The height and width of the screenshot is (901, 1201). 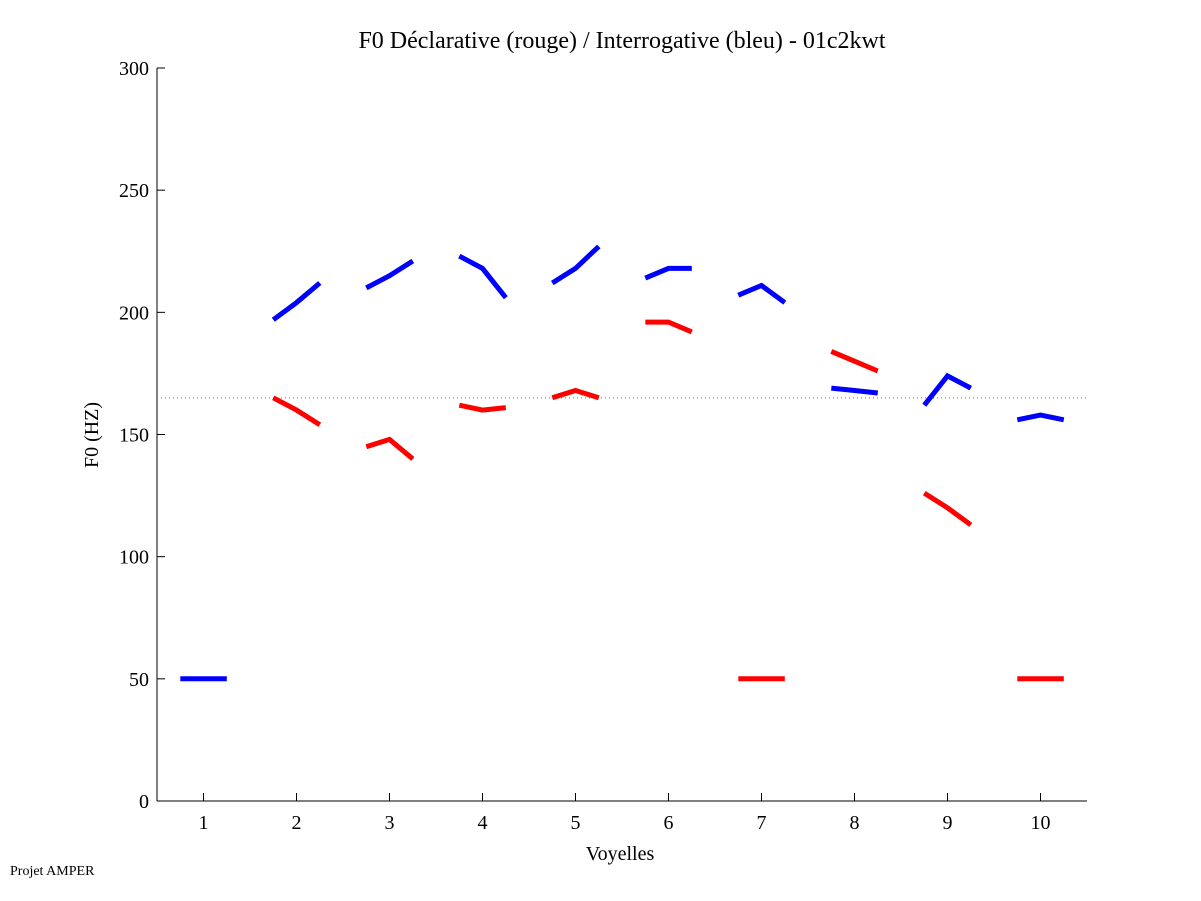 What do you see at coordinates (576, 823) in the screenshot?
I see `x-tick-label: 5` at bounding box center [576, 823].